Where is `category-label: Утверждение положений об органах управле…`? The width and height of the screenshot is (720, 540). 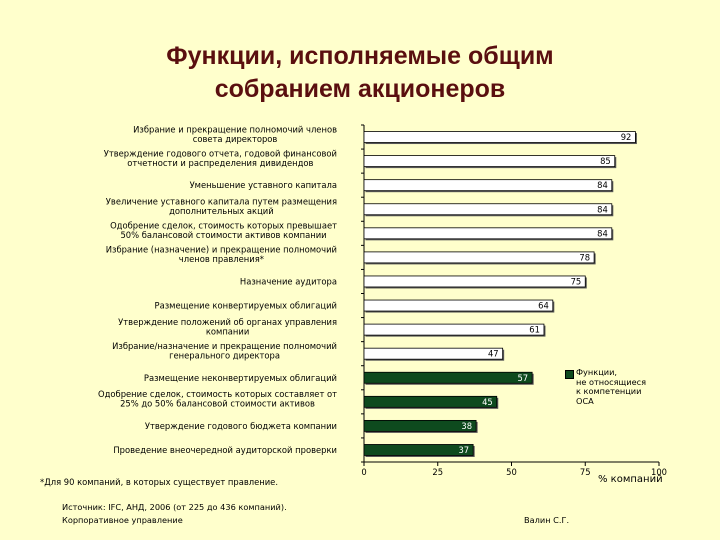
category-label: Утверждение положений об органах управле… is located at coordinates (227, 322).